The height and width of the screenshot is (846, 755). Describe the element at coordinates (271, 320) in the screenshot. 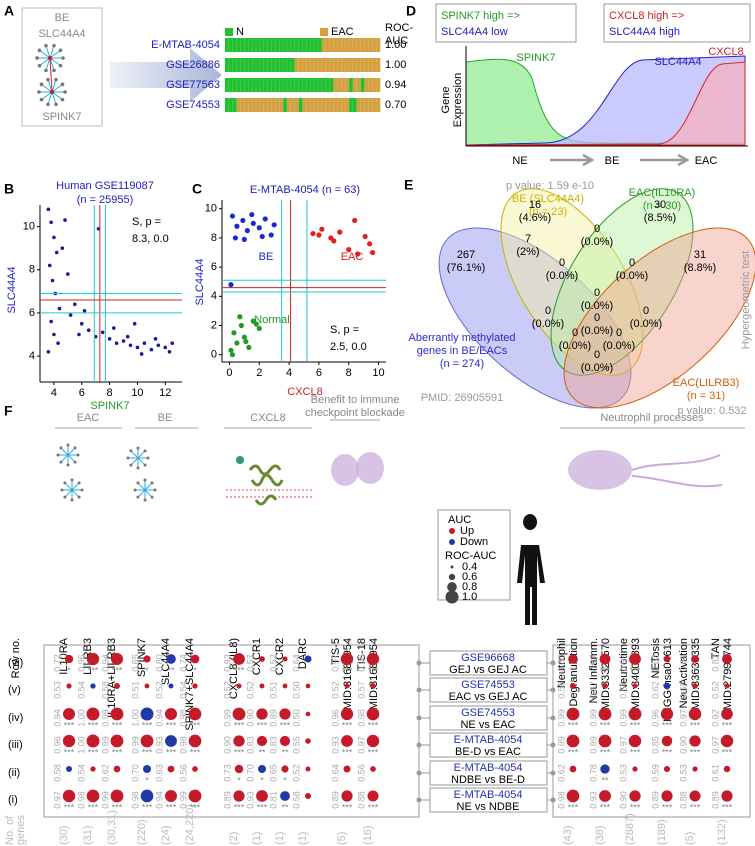

I see `series-label: Normal` at that location.